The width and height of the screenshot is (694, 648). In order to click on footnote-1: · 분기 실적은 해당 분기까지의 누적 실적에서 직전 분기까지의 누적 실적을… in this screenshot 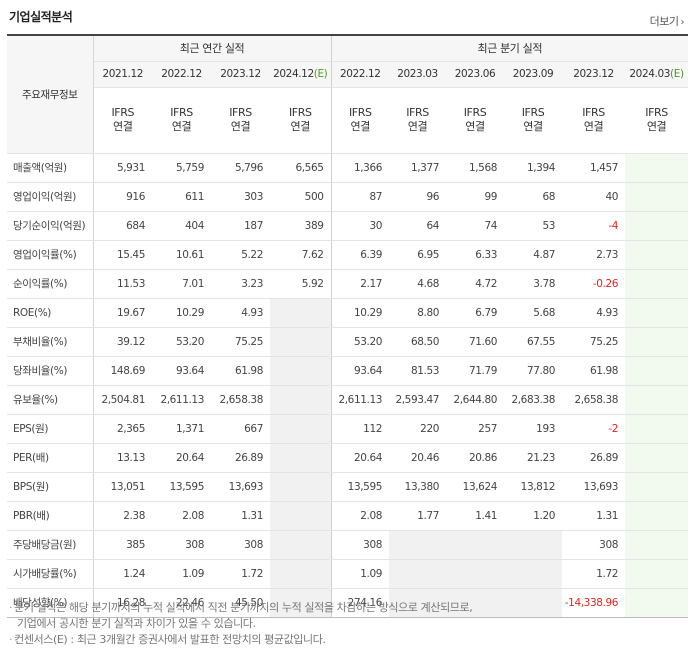, I will do `click(241, 607)`.